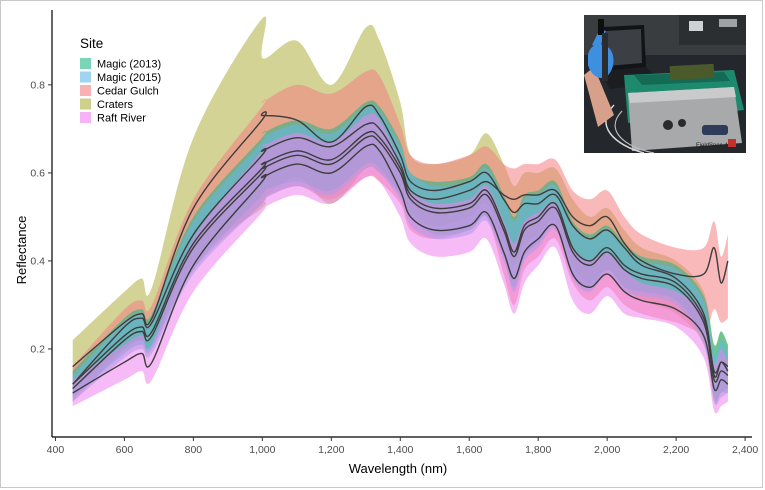  Describe the element at coordinates (115, 105) in the screenshot. I see `legend-label: Craters` at that location.